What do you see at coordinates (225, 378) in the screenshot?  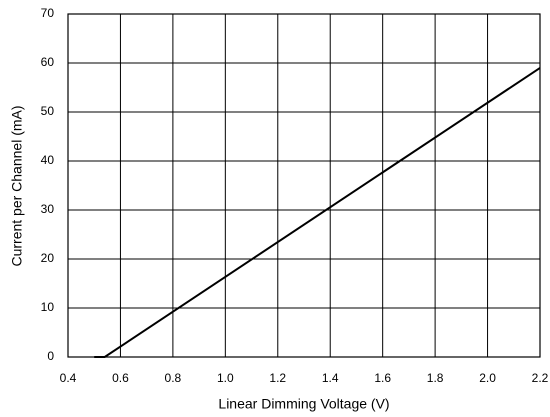 I see `x-tick-label: 1.0` at bounding box center [225, 378].